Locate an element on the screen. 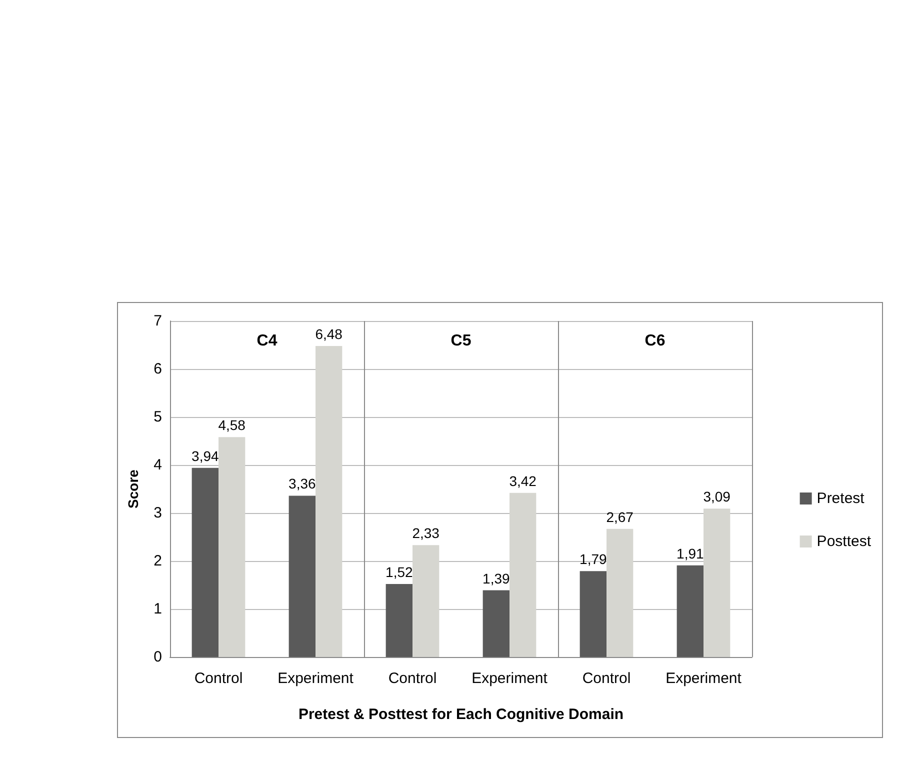 The width and height of the screenshot is (901, 773). y-tick-label: 3 is located at coordinates (158, 513).